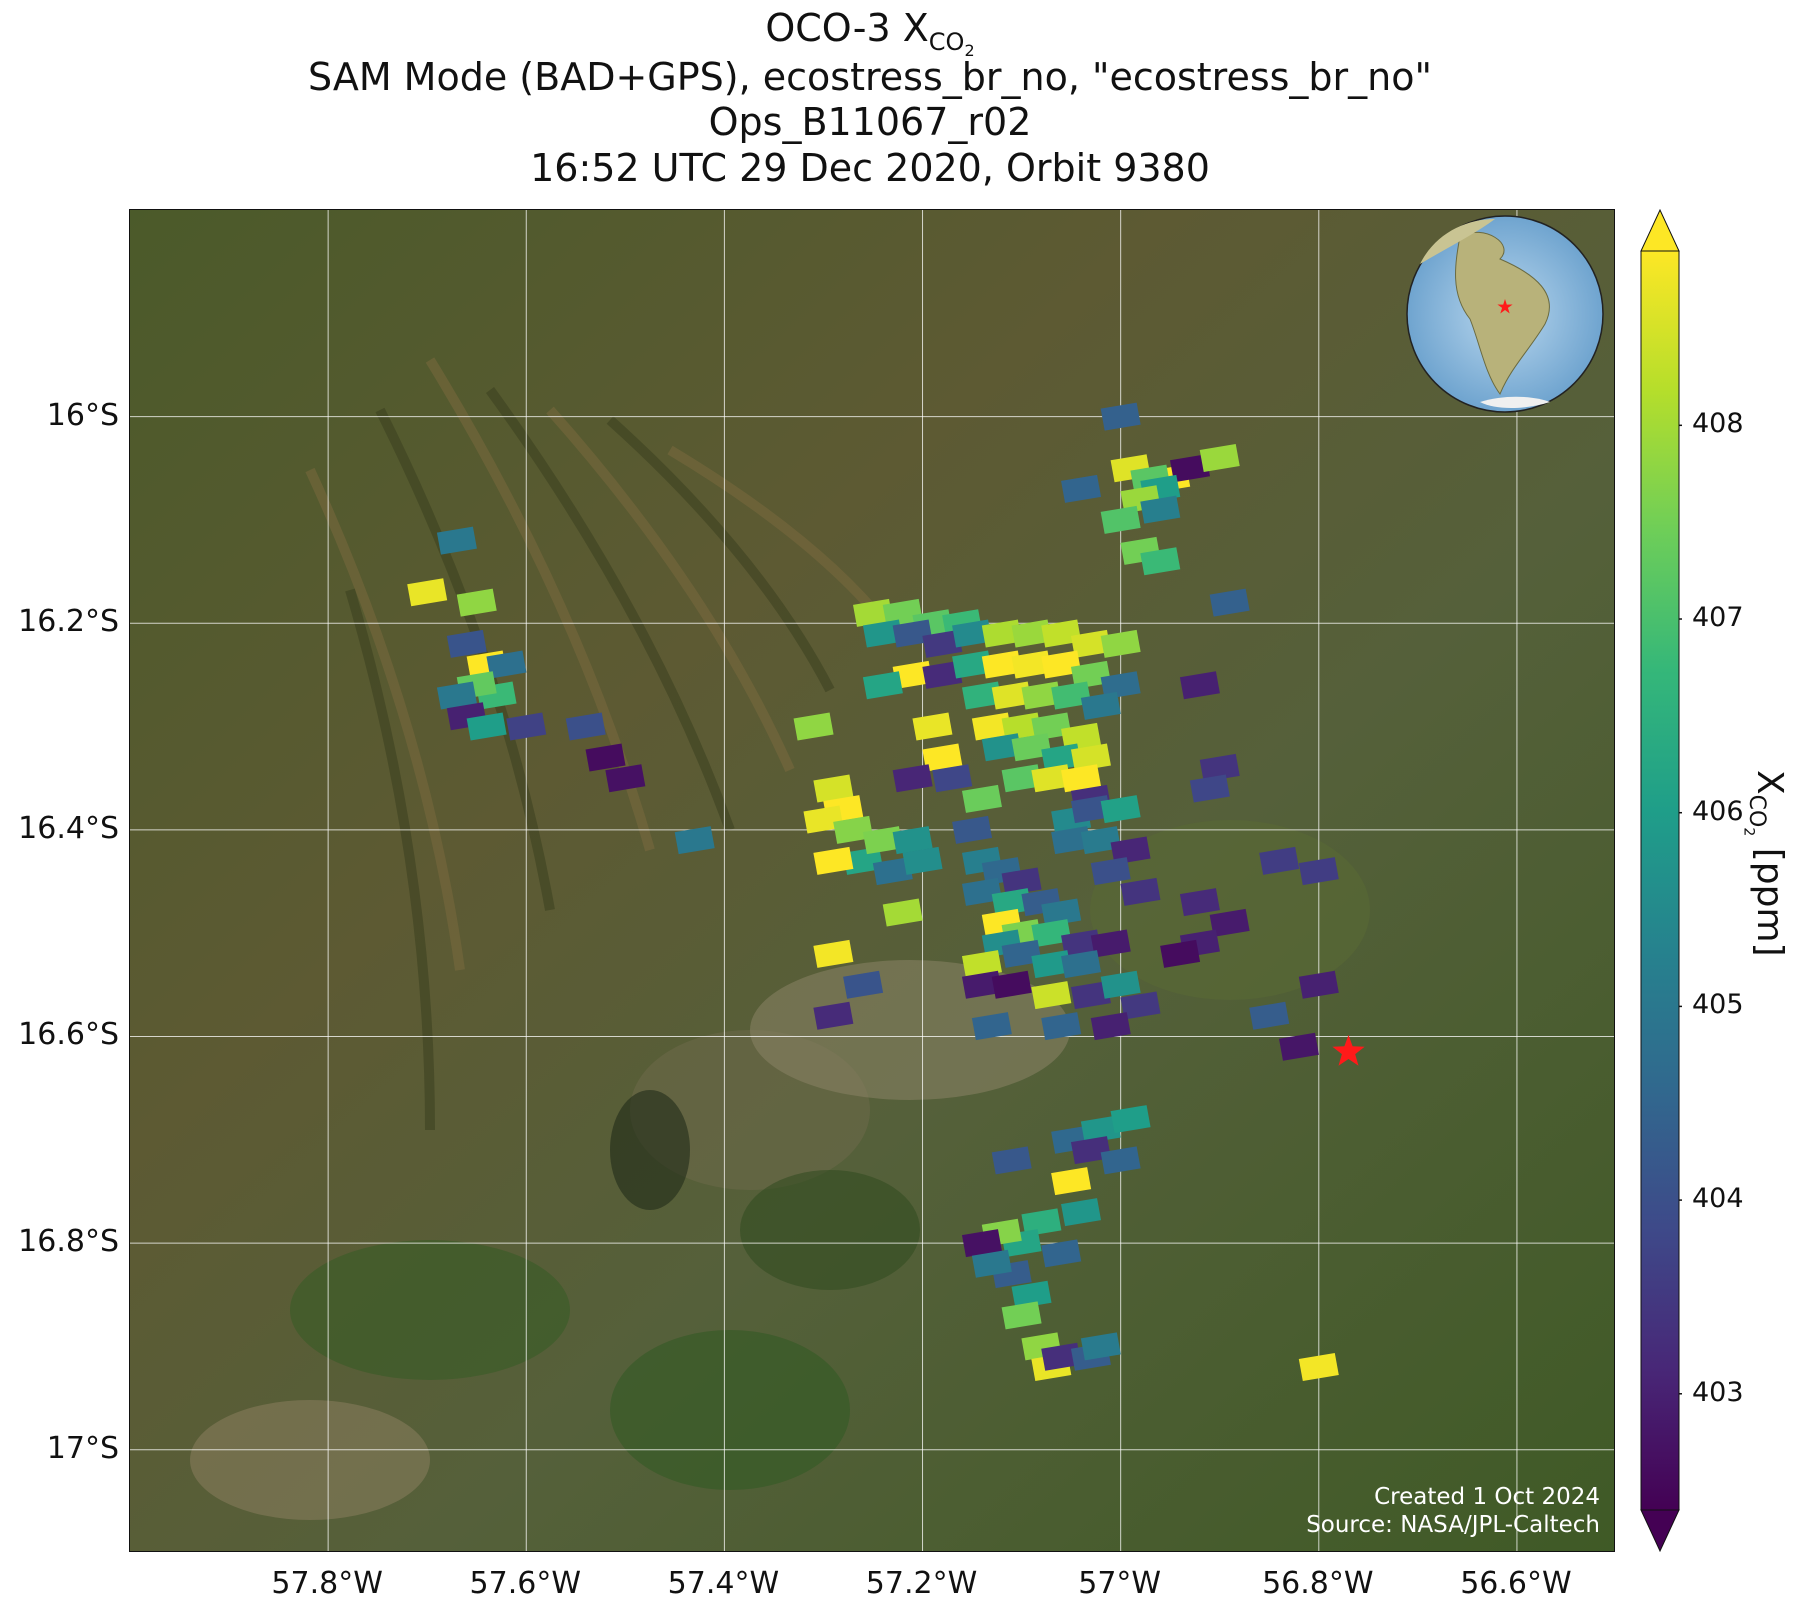  What do you see at coordinates (1453, 1525) in the screenshot?
I see `credits-source: Source: NASA/JPL-Caltech` at bounding box center [1453, 1525].